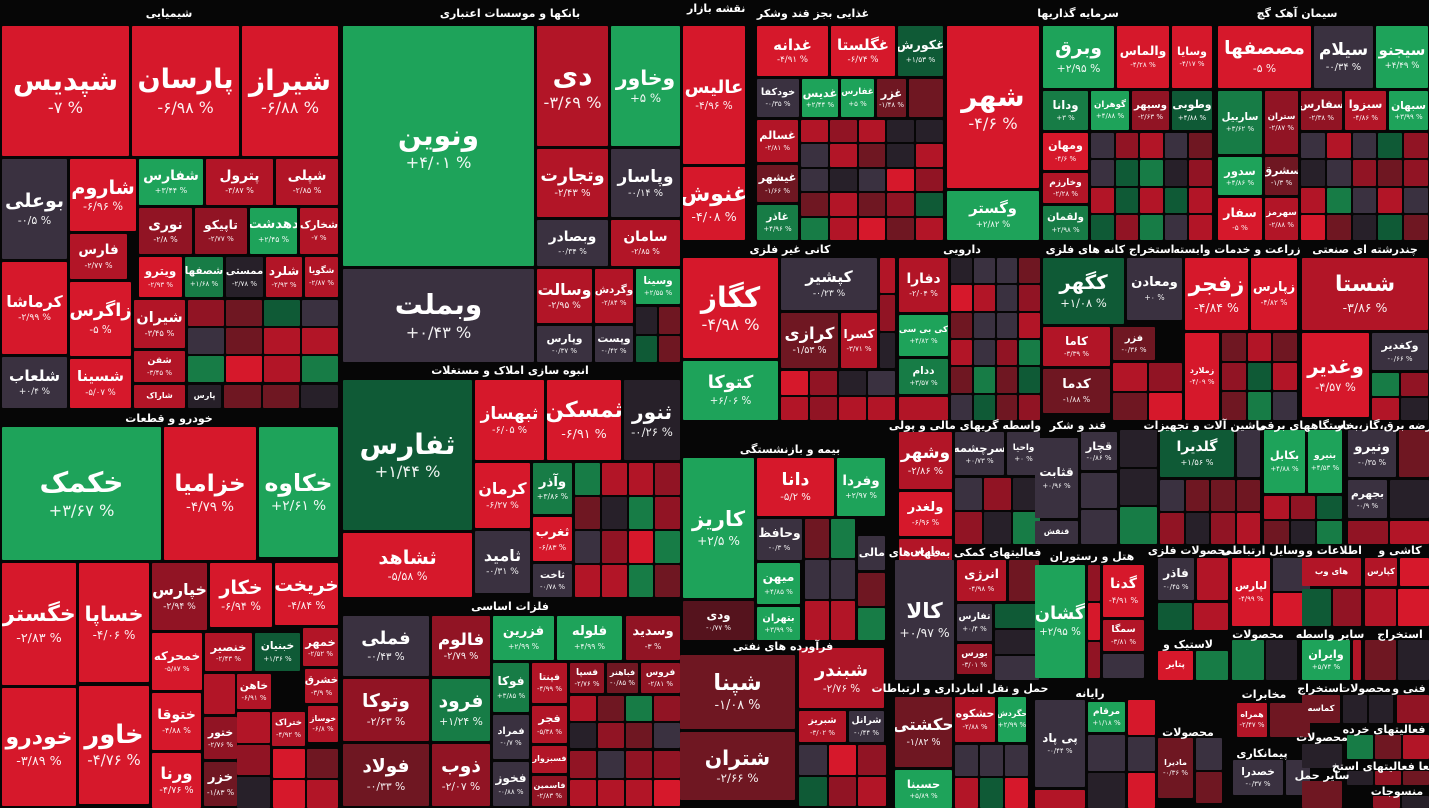 The image size is (1429, 808). I want to click on tile-واحیا: واحیا +۰ %, so click(1023, 453).